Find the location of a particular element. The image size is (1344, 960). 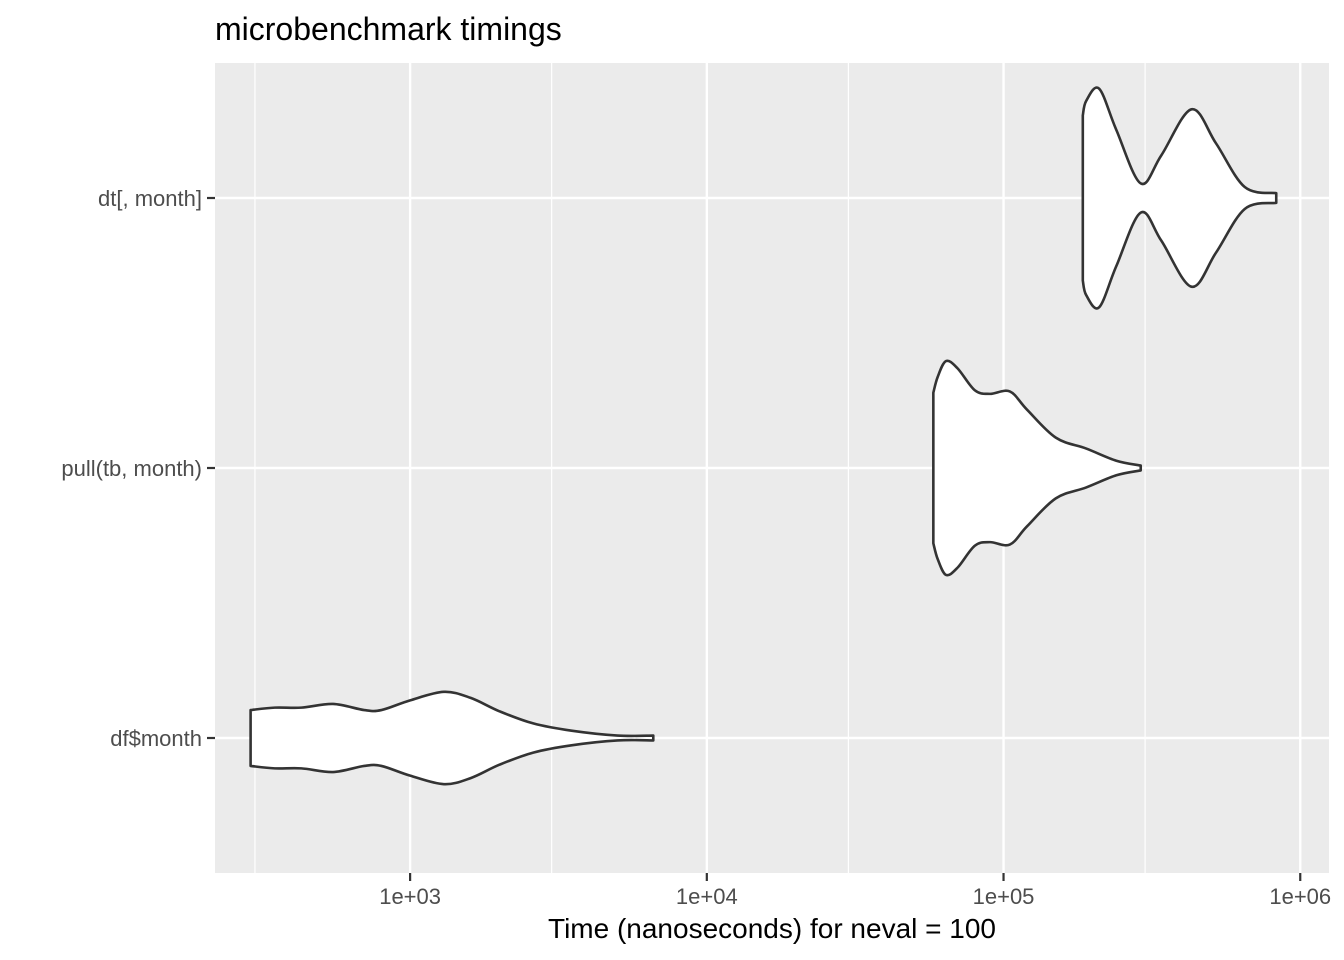

x-tick-label: 1e+06 is located at coordinates (1300, 896).